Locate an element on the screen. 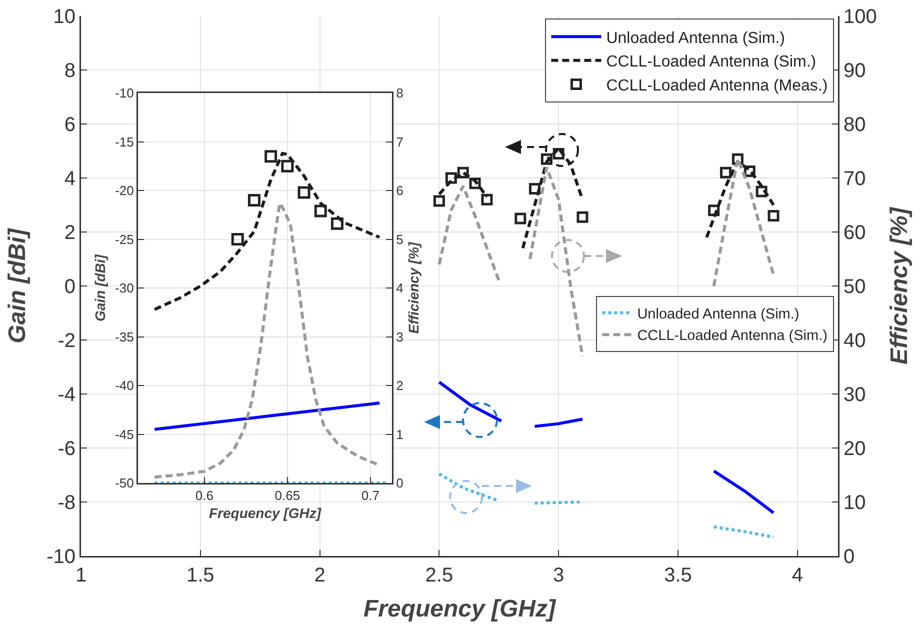 Image resolution: width=923 pixels, height=626 pixels. y-tick-label: -2 is located at coordinates (67, 341).